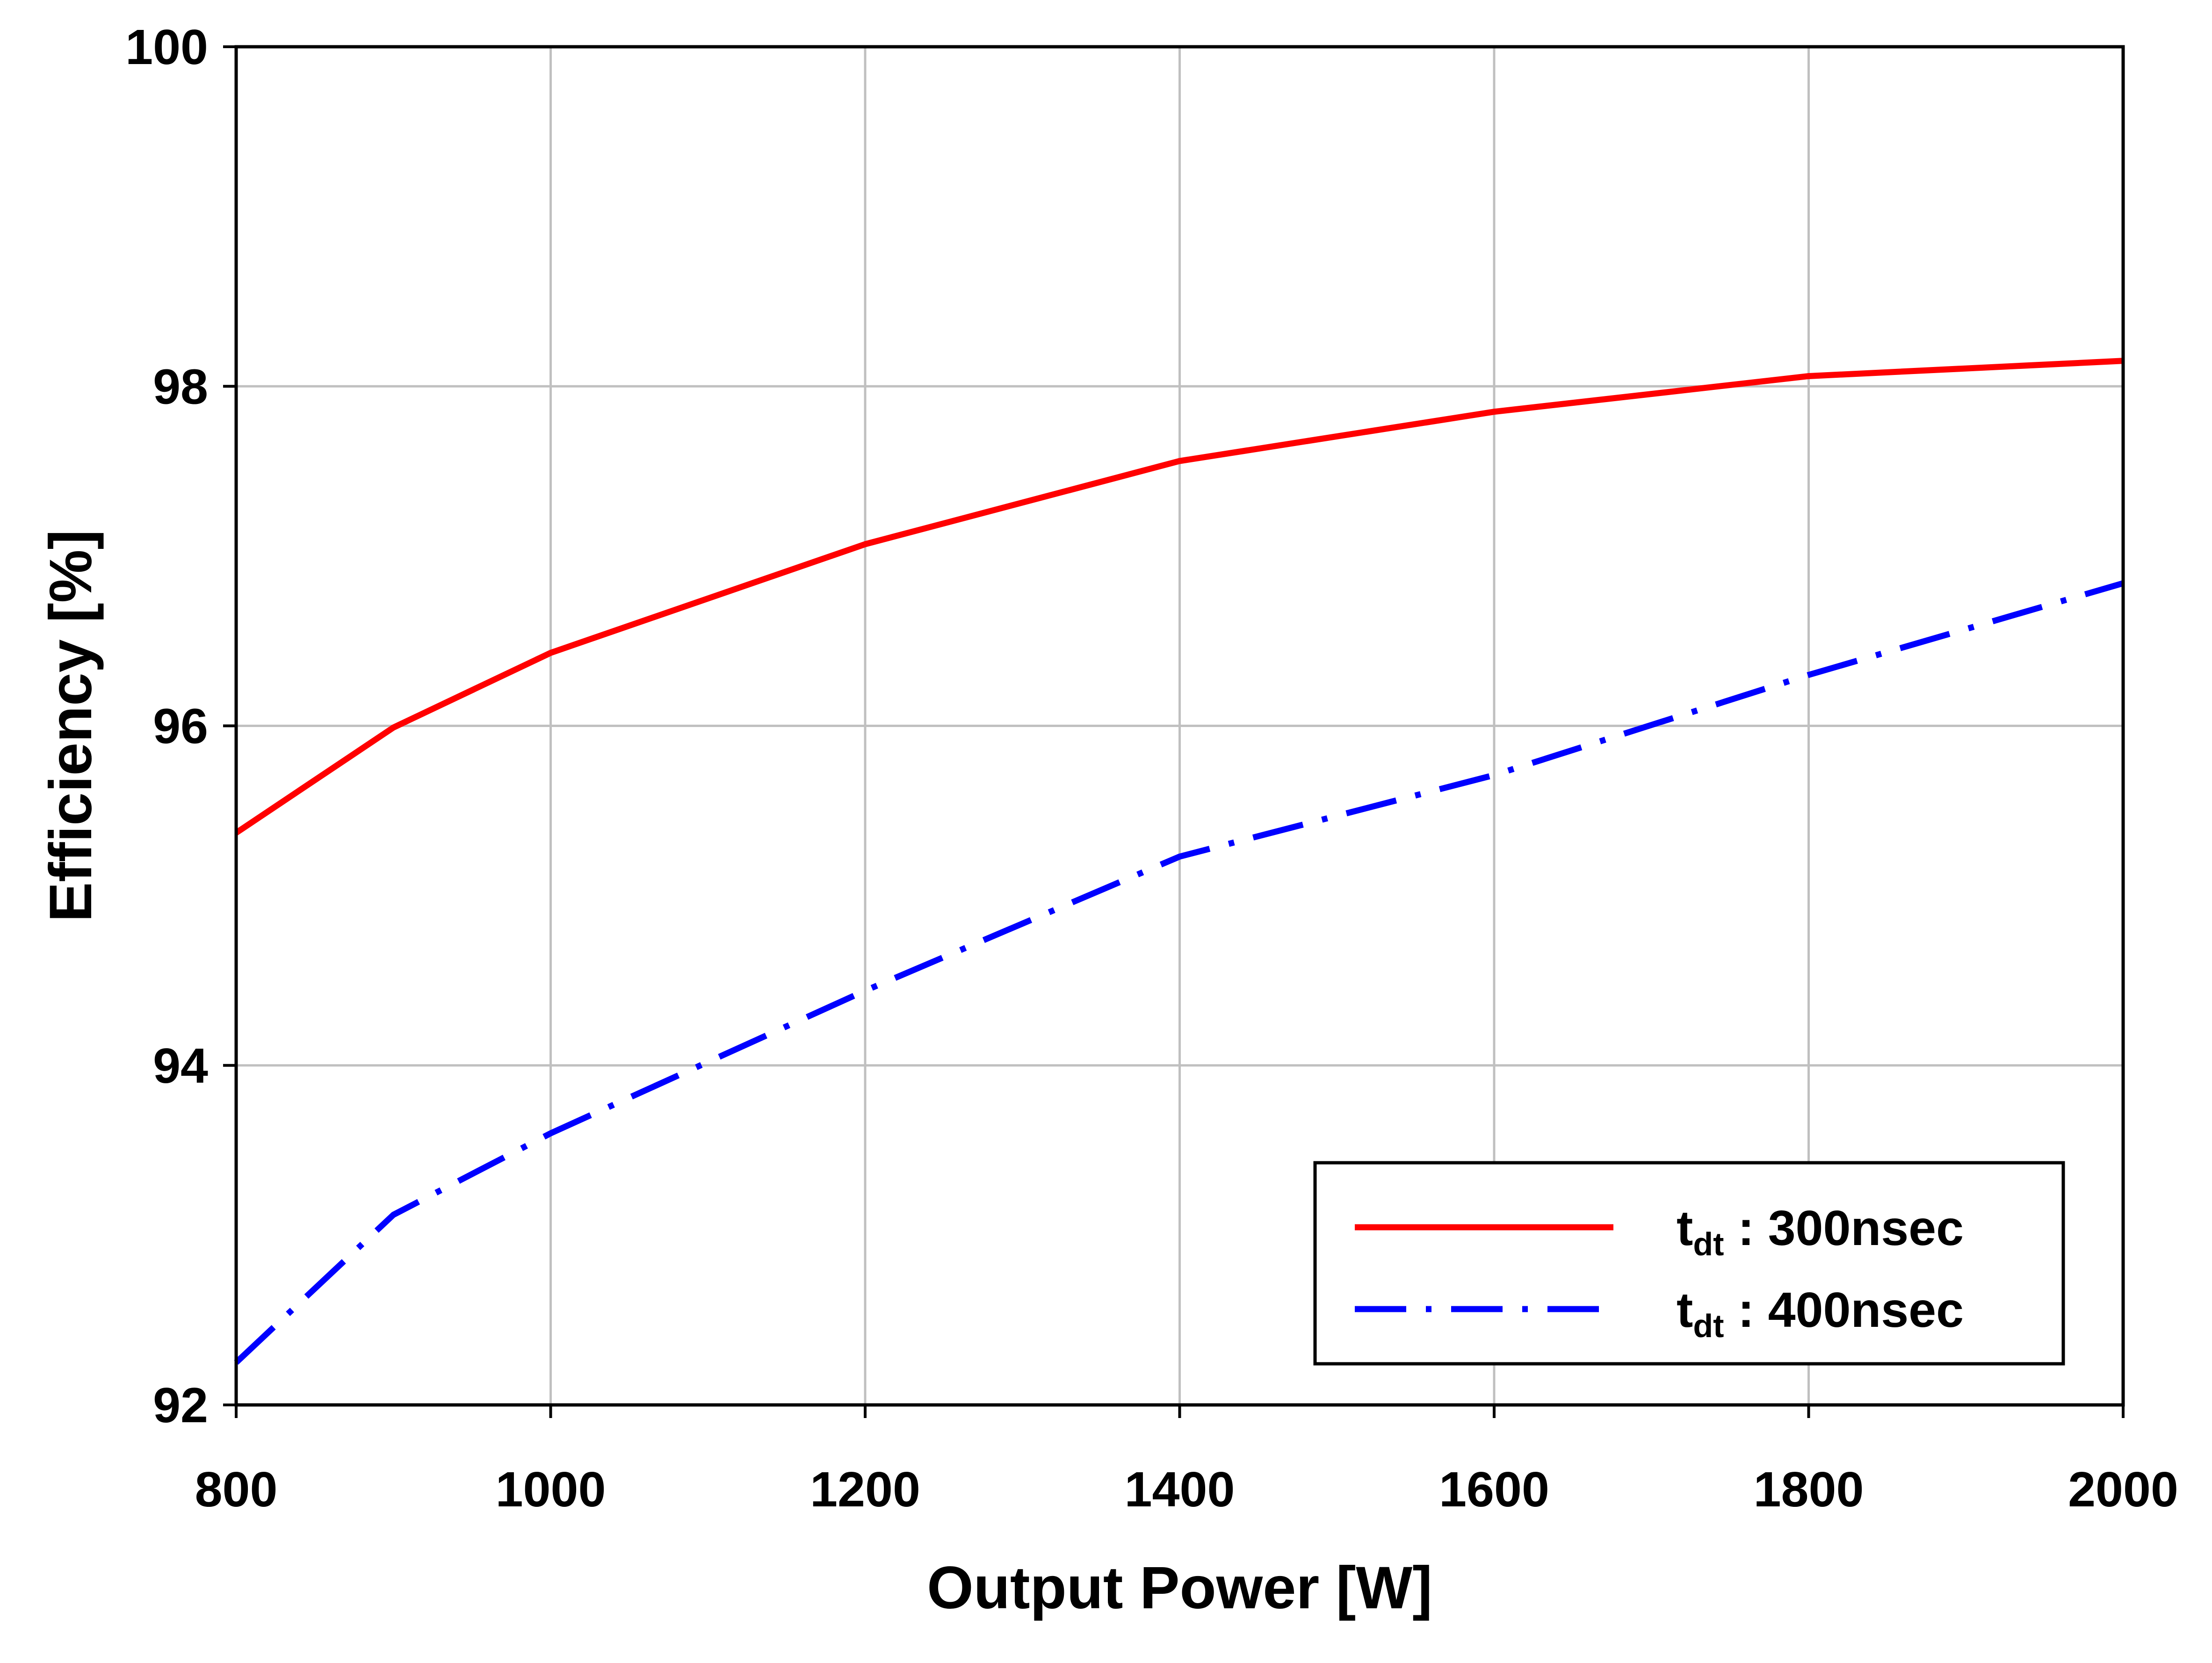 This screenshot has width=2212, height=1663. I want to click on x-tick-label: 2000, so click(2123, 1489).